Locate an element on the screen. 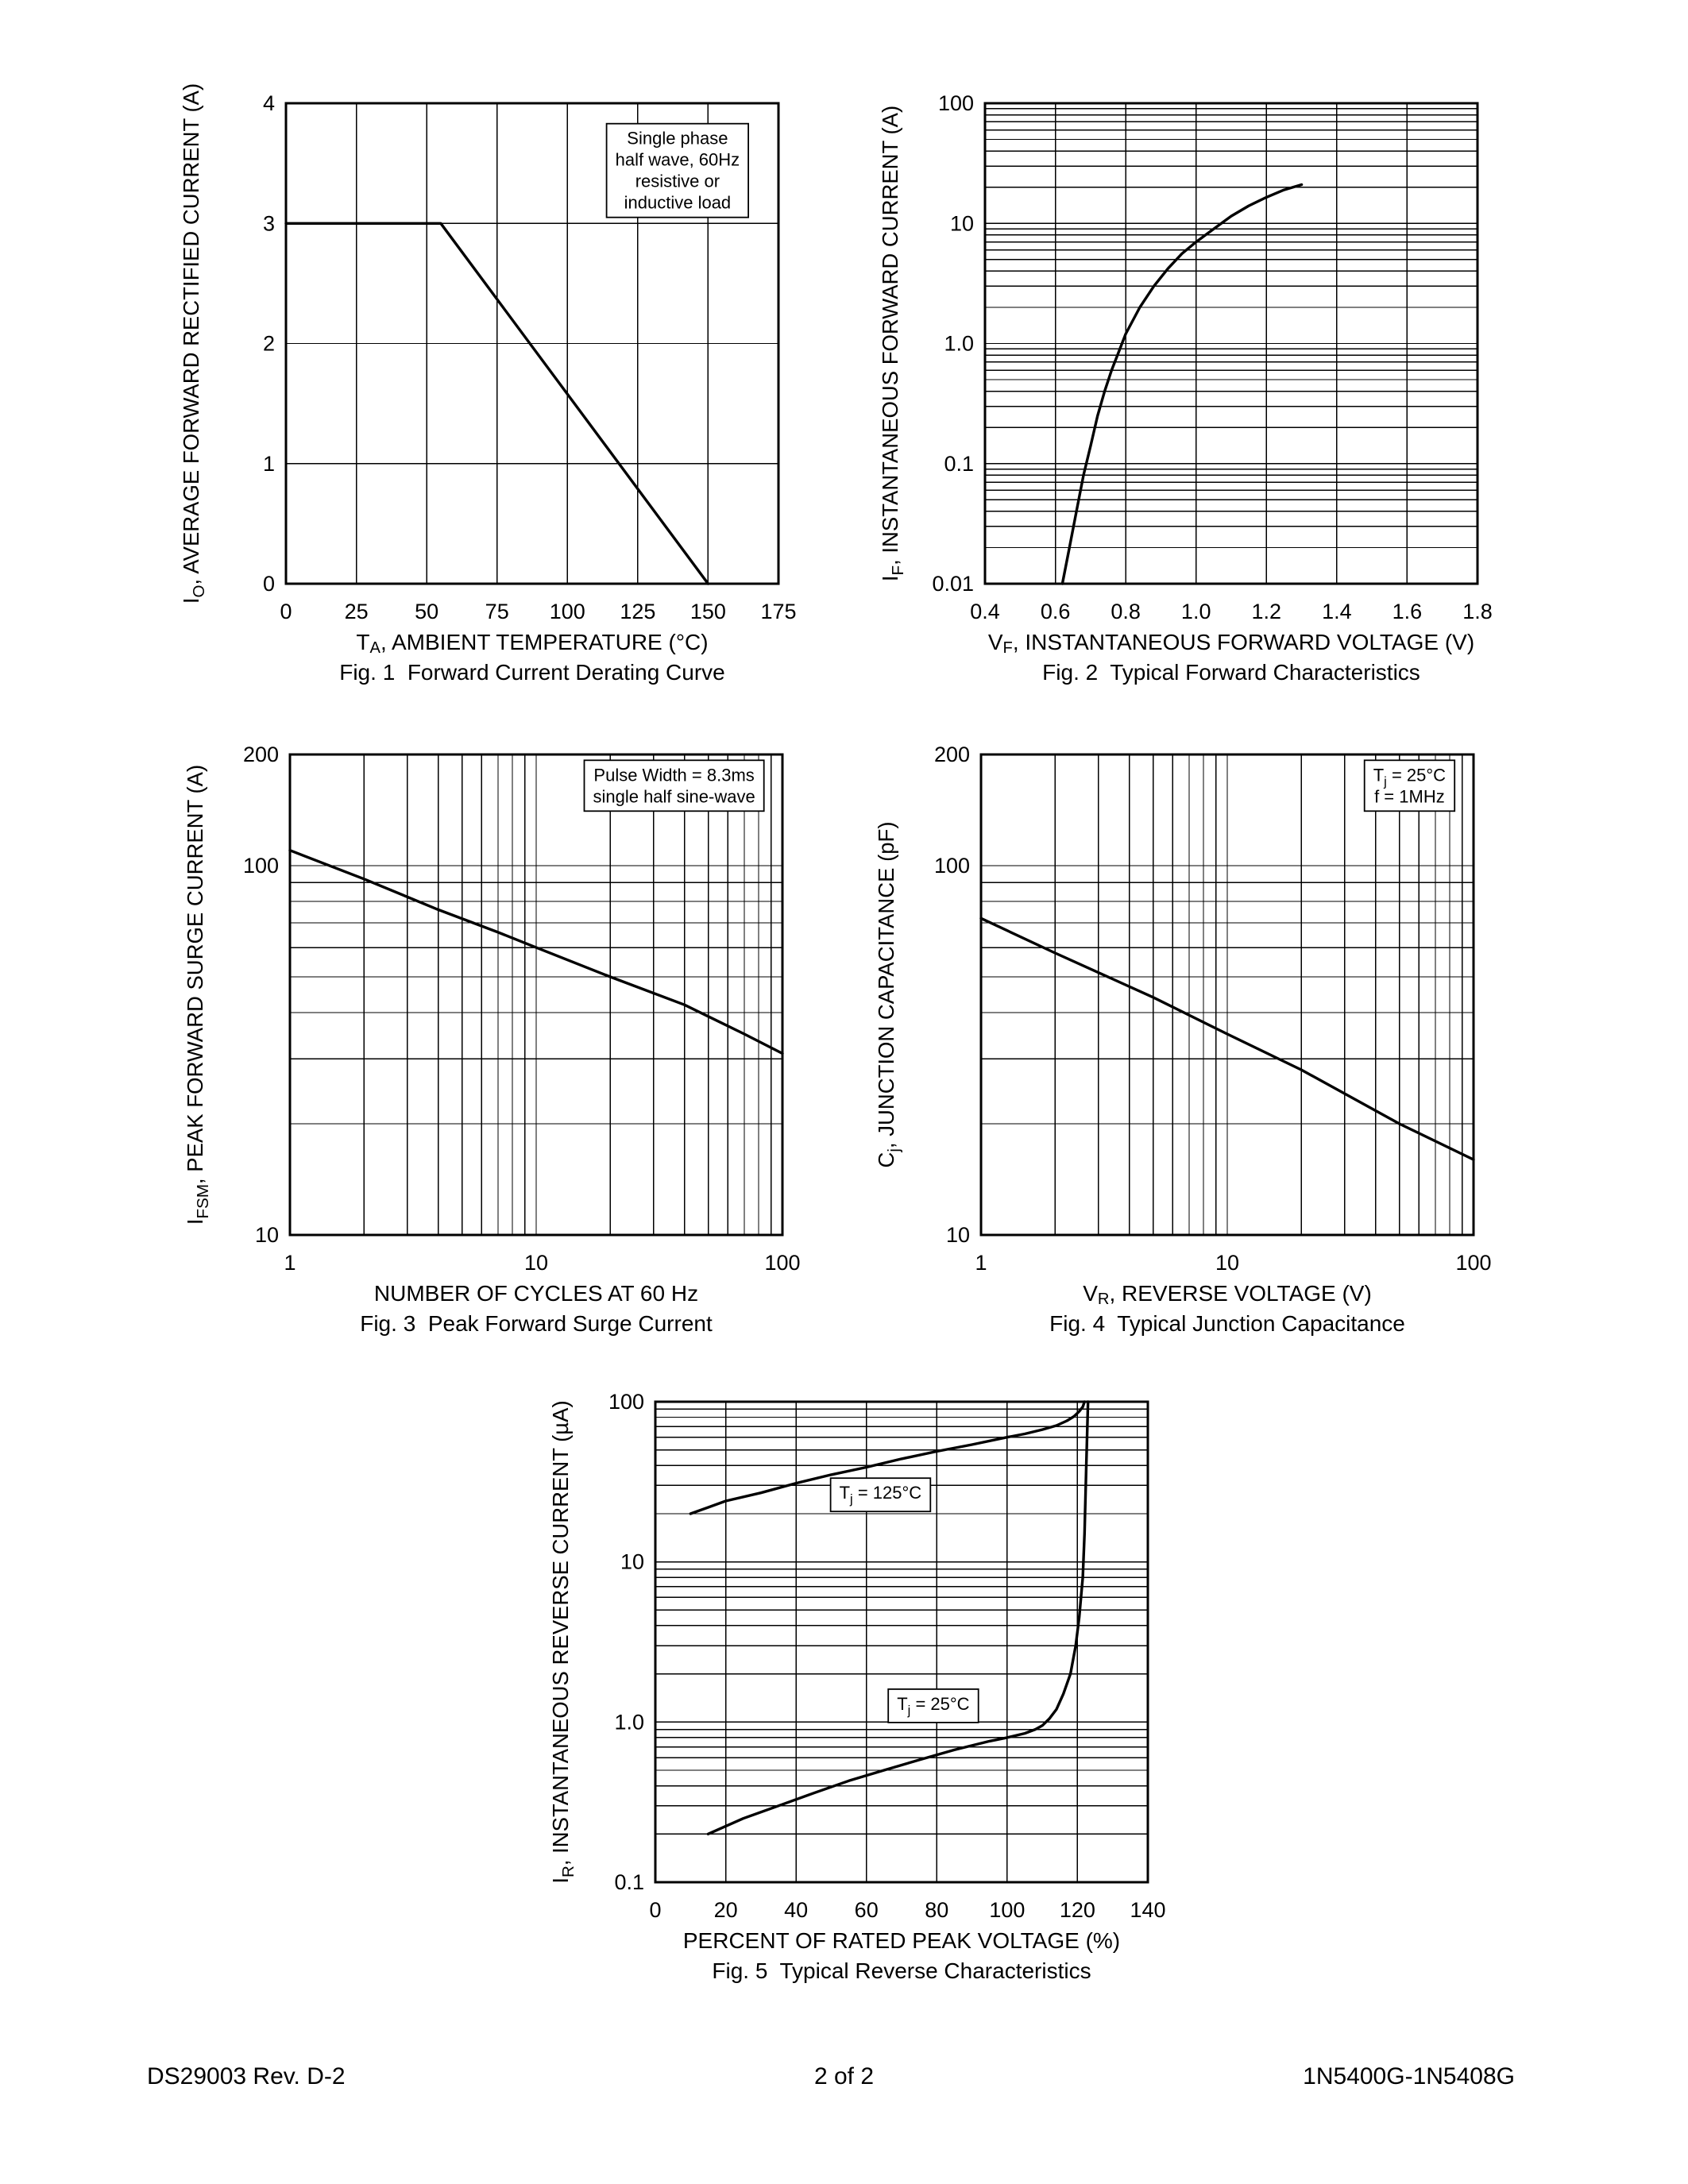  x-tick-label: 80 is located at coordinates (936, 1910).